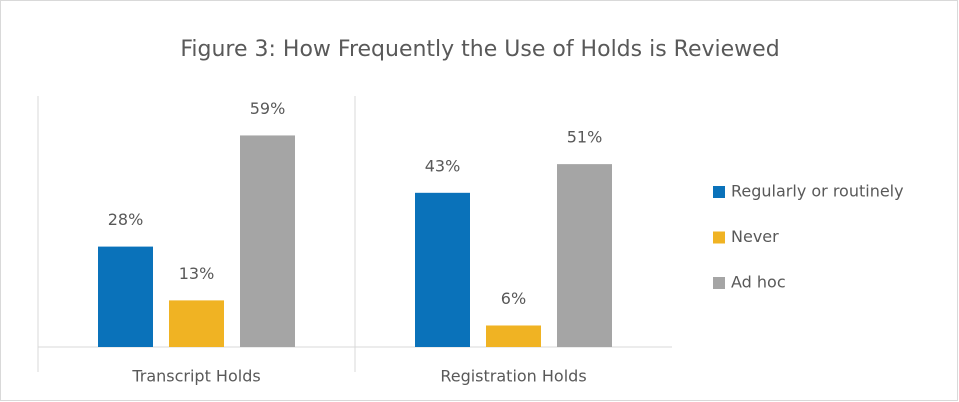 This screenshot has height=402, width=959. I want to click on x-tick-label: Registration Holds, so click(513, 376).